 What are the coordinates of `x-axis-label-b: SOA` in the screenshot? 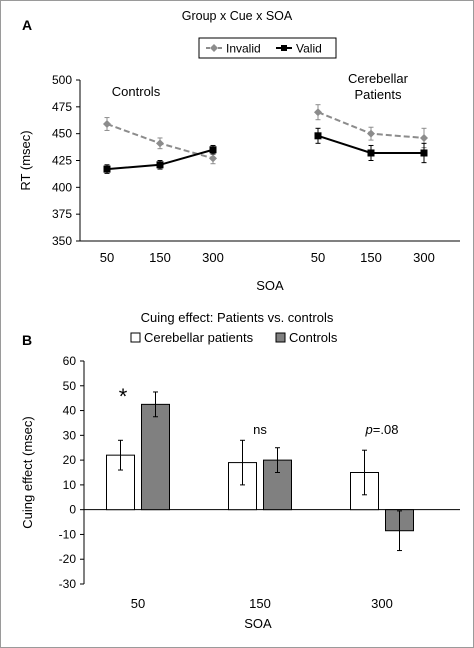 It's located at (258, 623).